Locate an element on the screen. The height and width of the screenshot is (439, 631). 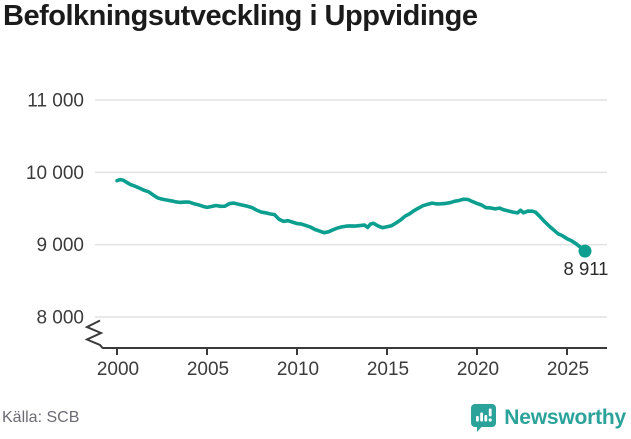
bar-tall is located at coordinates (482, 417).